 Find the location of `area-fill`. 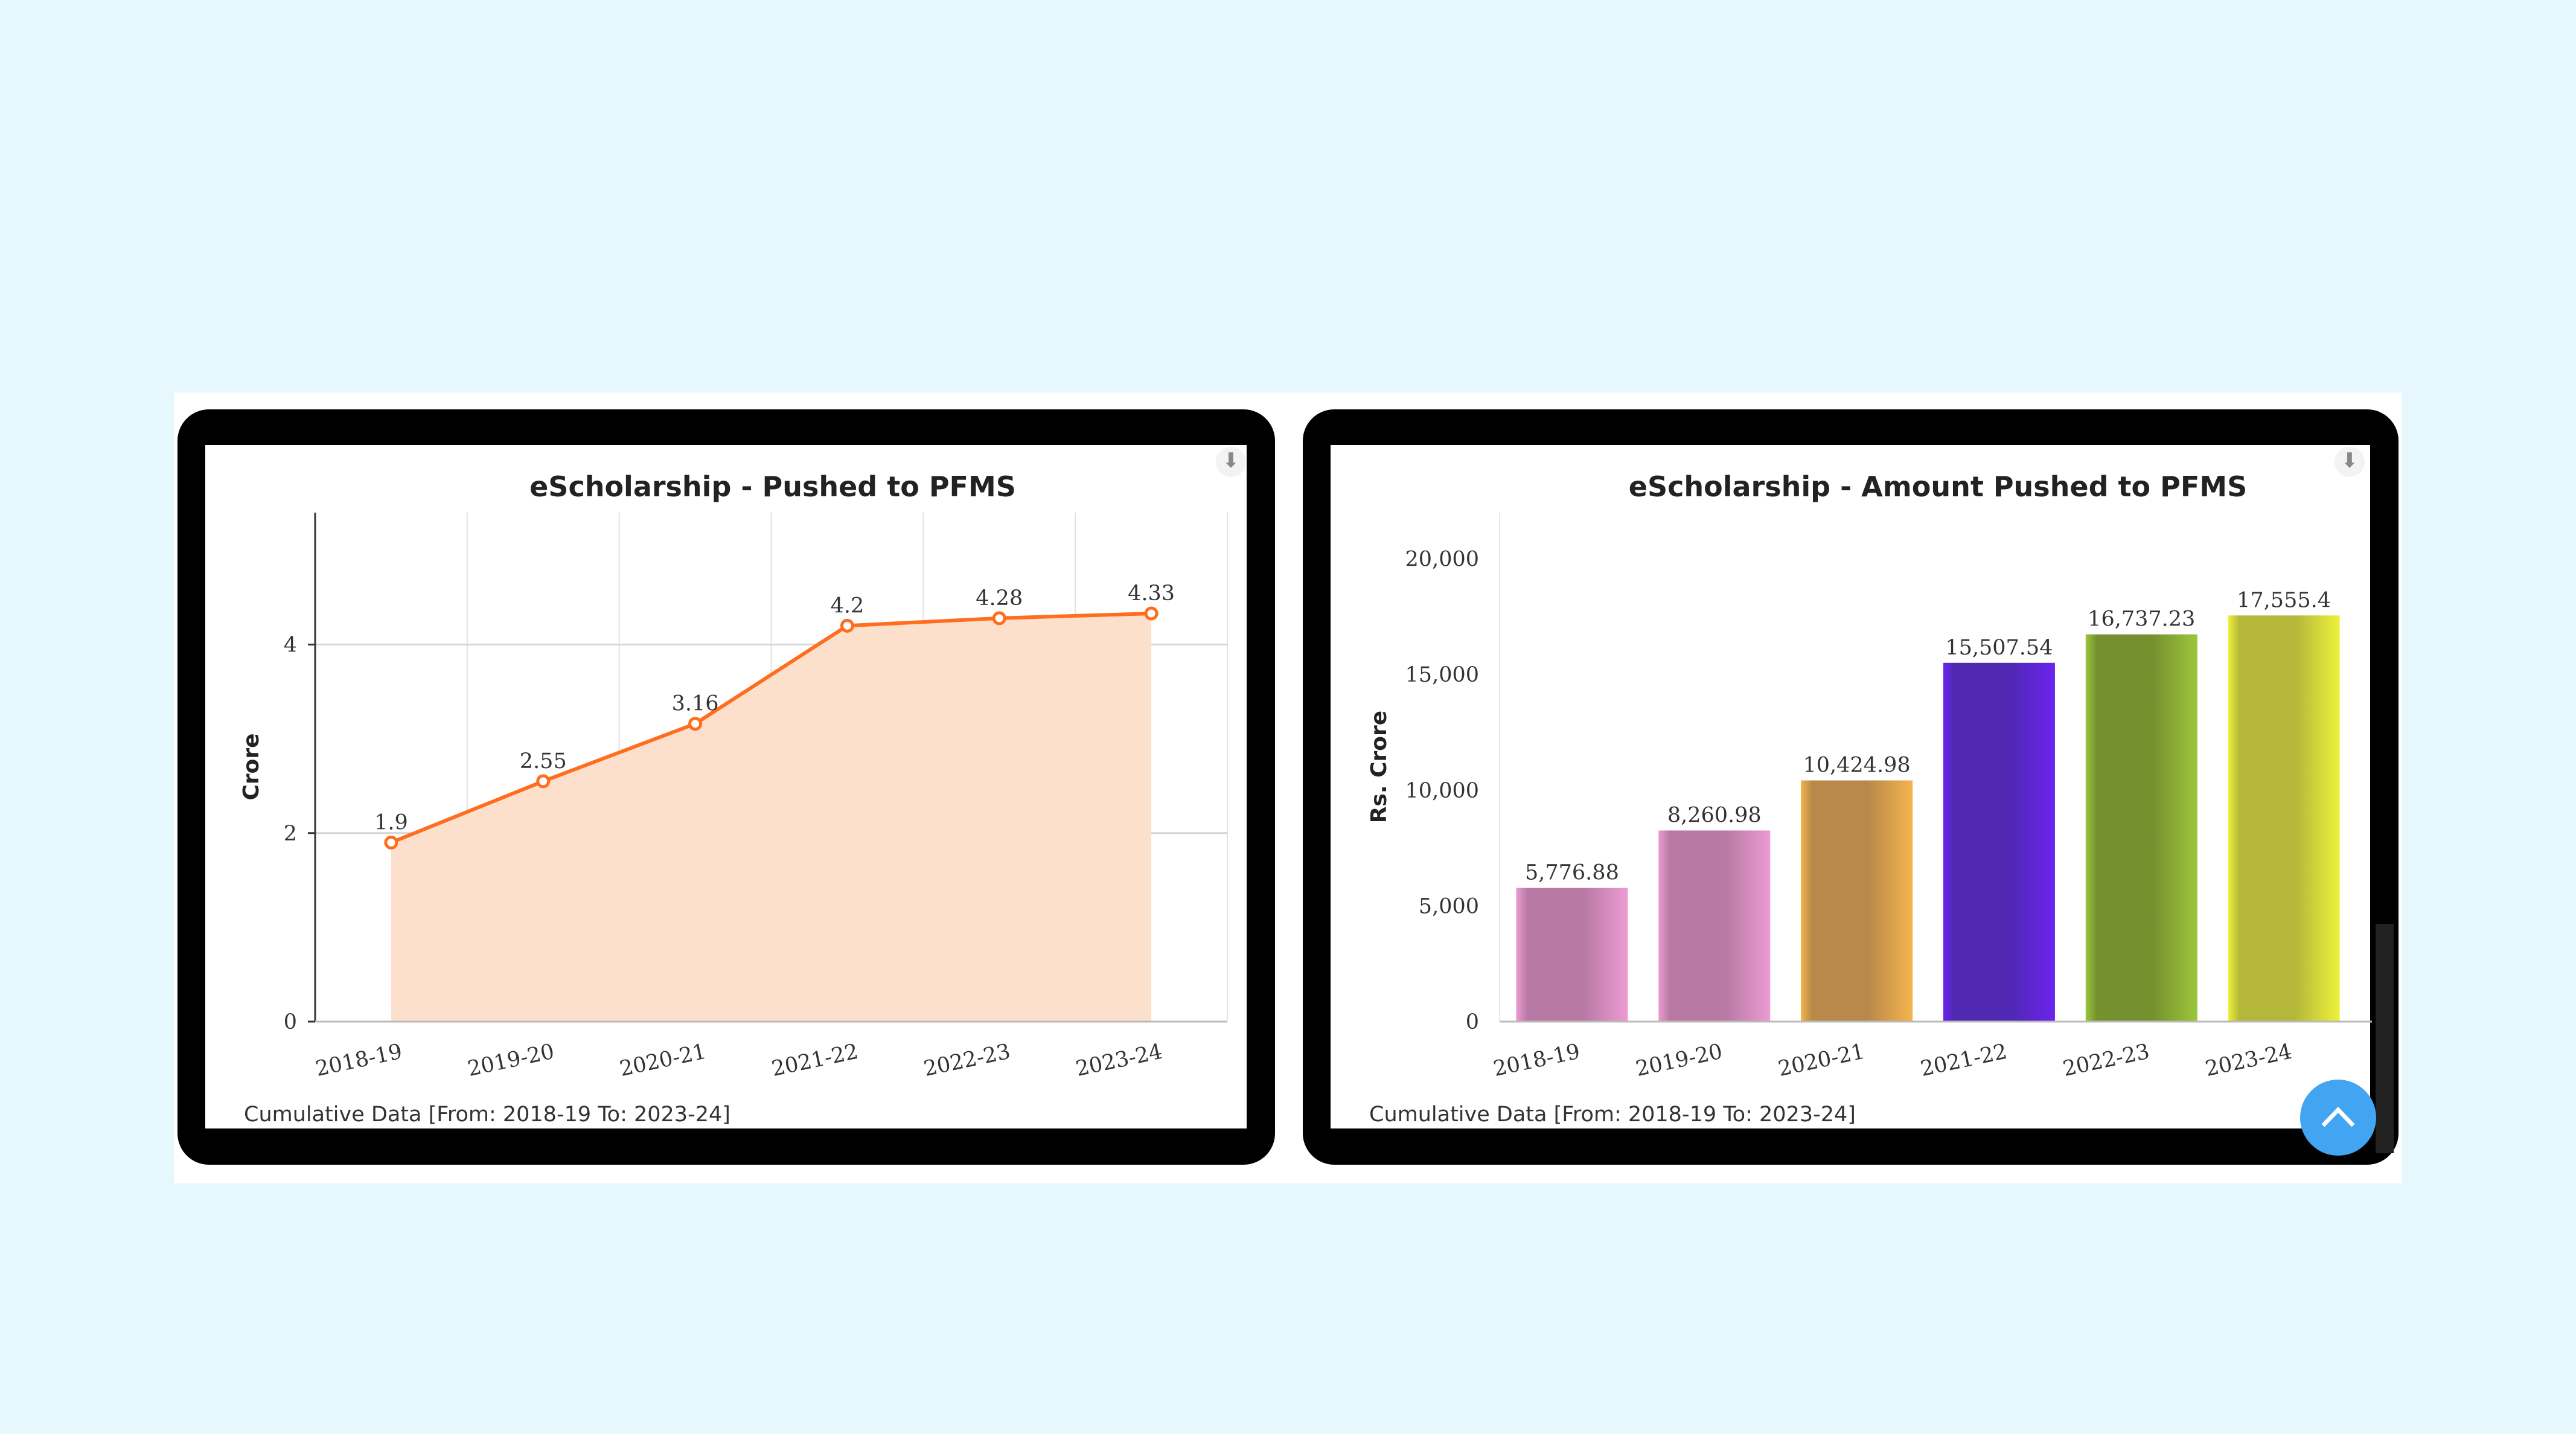

area-fill is located at coordinates (772, 817).